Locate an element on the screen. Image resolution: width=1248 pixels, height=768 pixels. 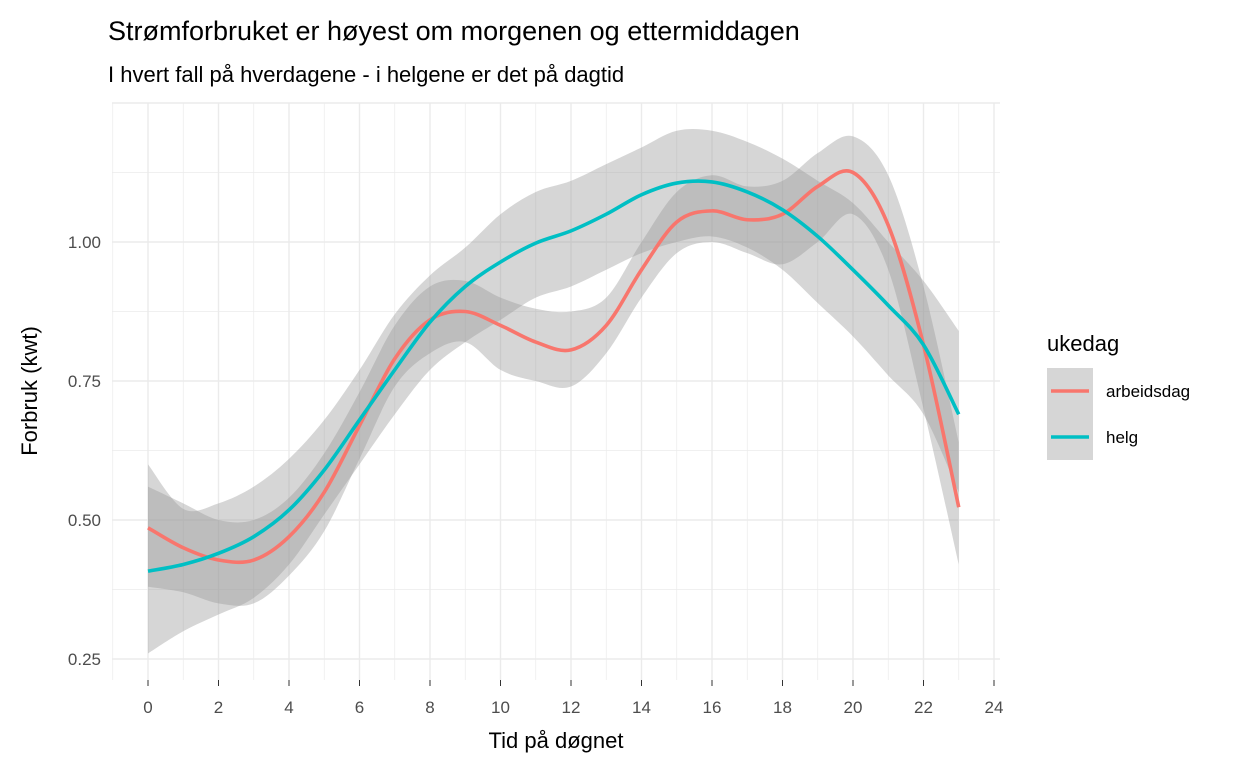
x-tick-label: 14 is located at coordinates (641, 707).